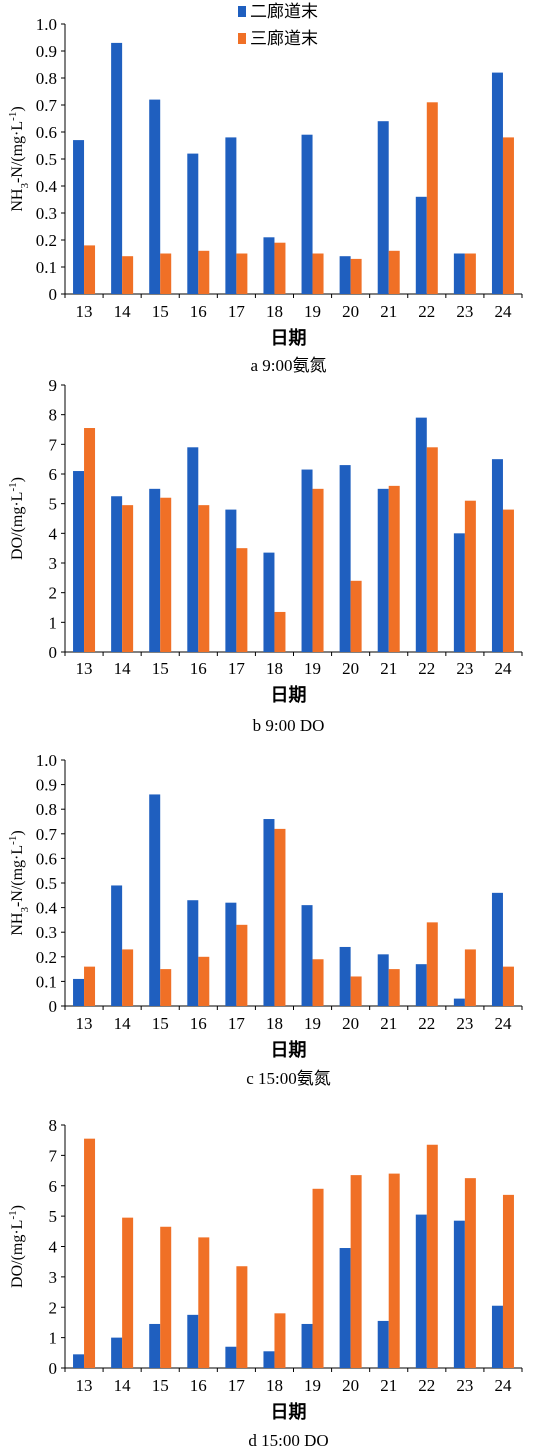 The image size is (536, 1454). What do you see at coordinates (198, 311) in the screenshot?
I see `x-tick-label: 16` at bounding box center [198, 311].